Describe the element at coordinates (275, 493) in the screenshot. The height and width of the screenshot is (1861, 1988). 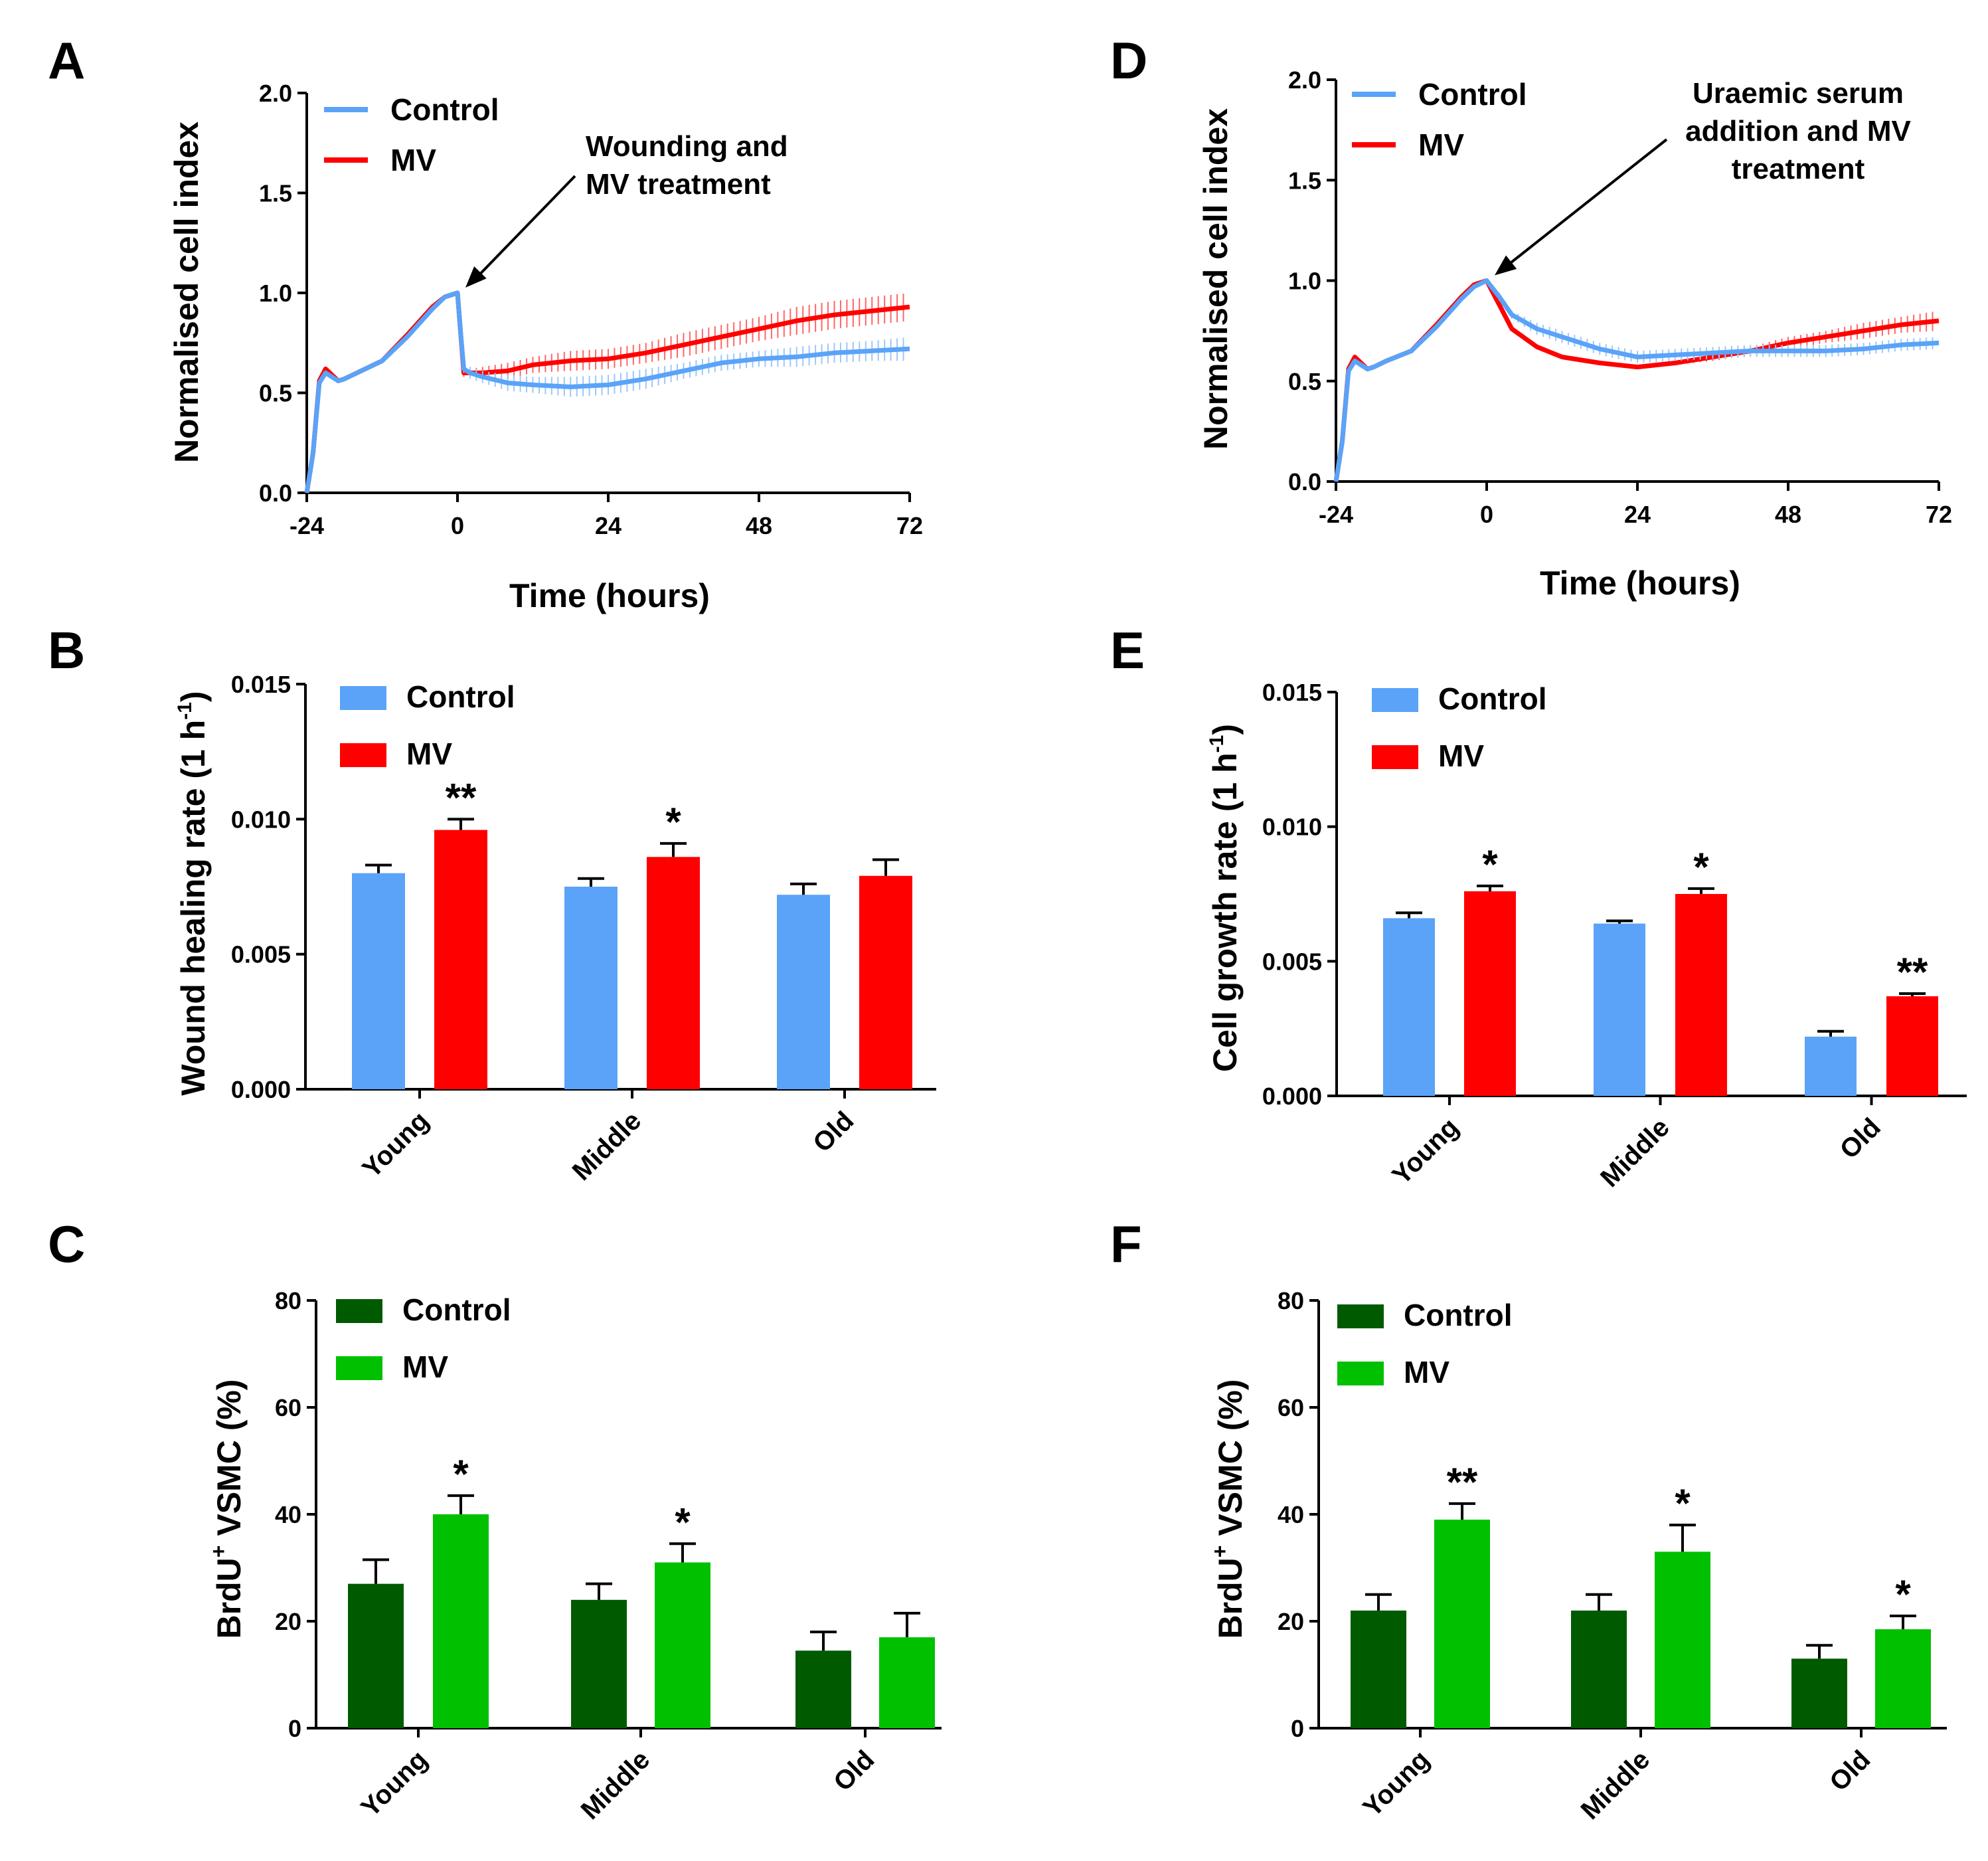
I see `y-tick-label: 0.0` at that location.